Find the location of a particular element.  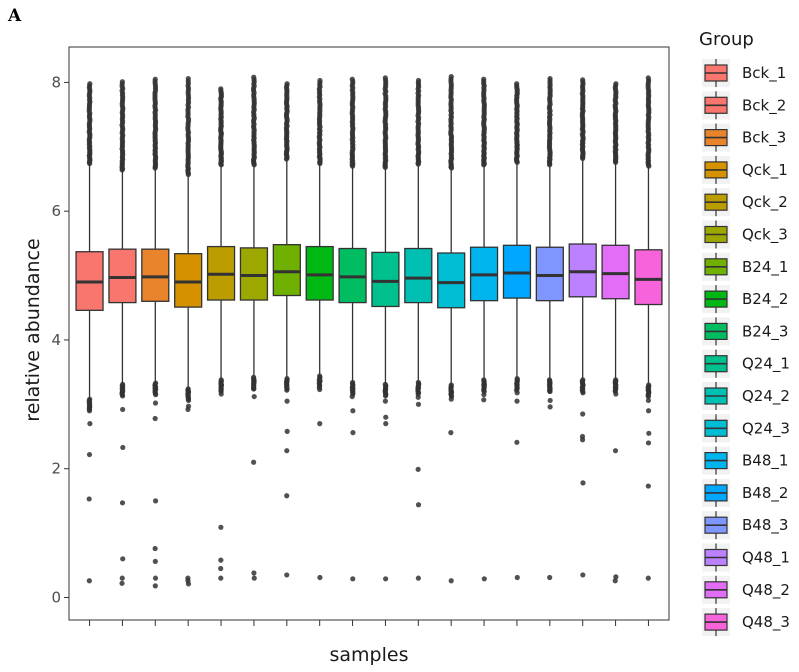

legend-label: B24_3 is located at coordinates (765, 331).